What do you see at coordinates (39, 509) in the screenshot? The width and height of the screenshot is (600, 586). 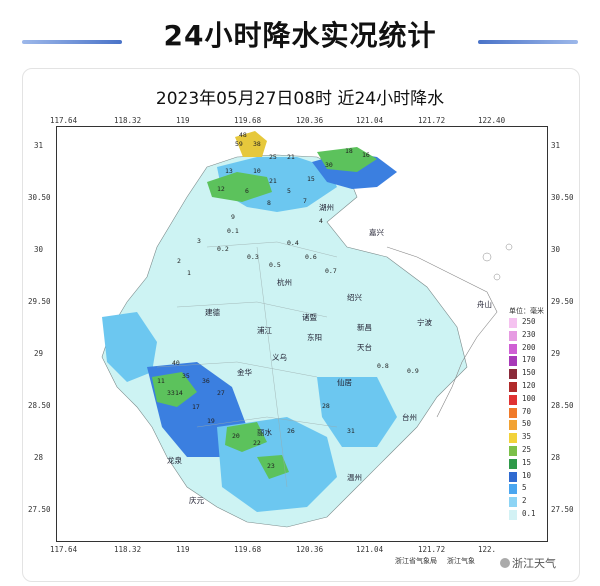 I see `lat-tick-left: 27.50` at bounding box center [39, 509].